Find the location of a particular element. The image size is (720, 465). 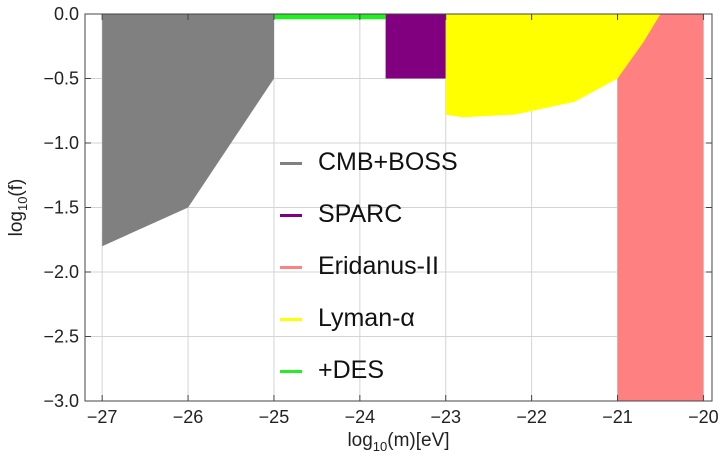

x-axis-label: log10(m)[eV] is located at coordinates (398, 442).